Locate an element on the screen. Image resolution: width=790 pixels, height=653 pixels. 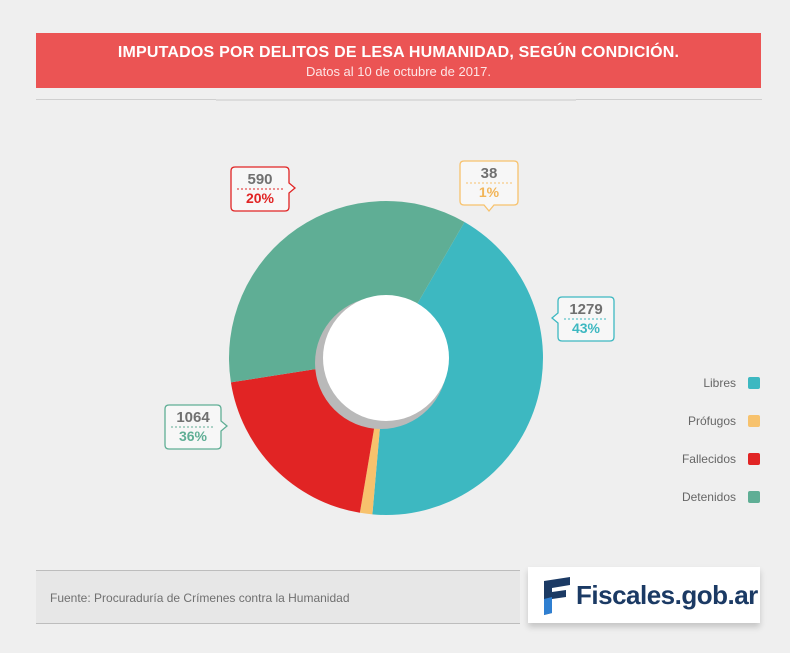
callout-value-fallecidos: 590 is located at coordinates (259, 179).